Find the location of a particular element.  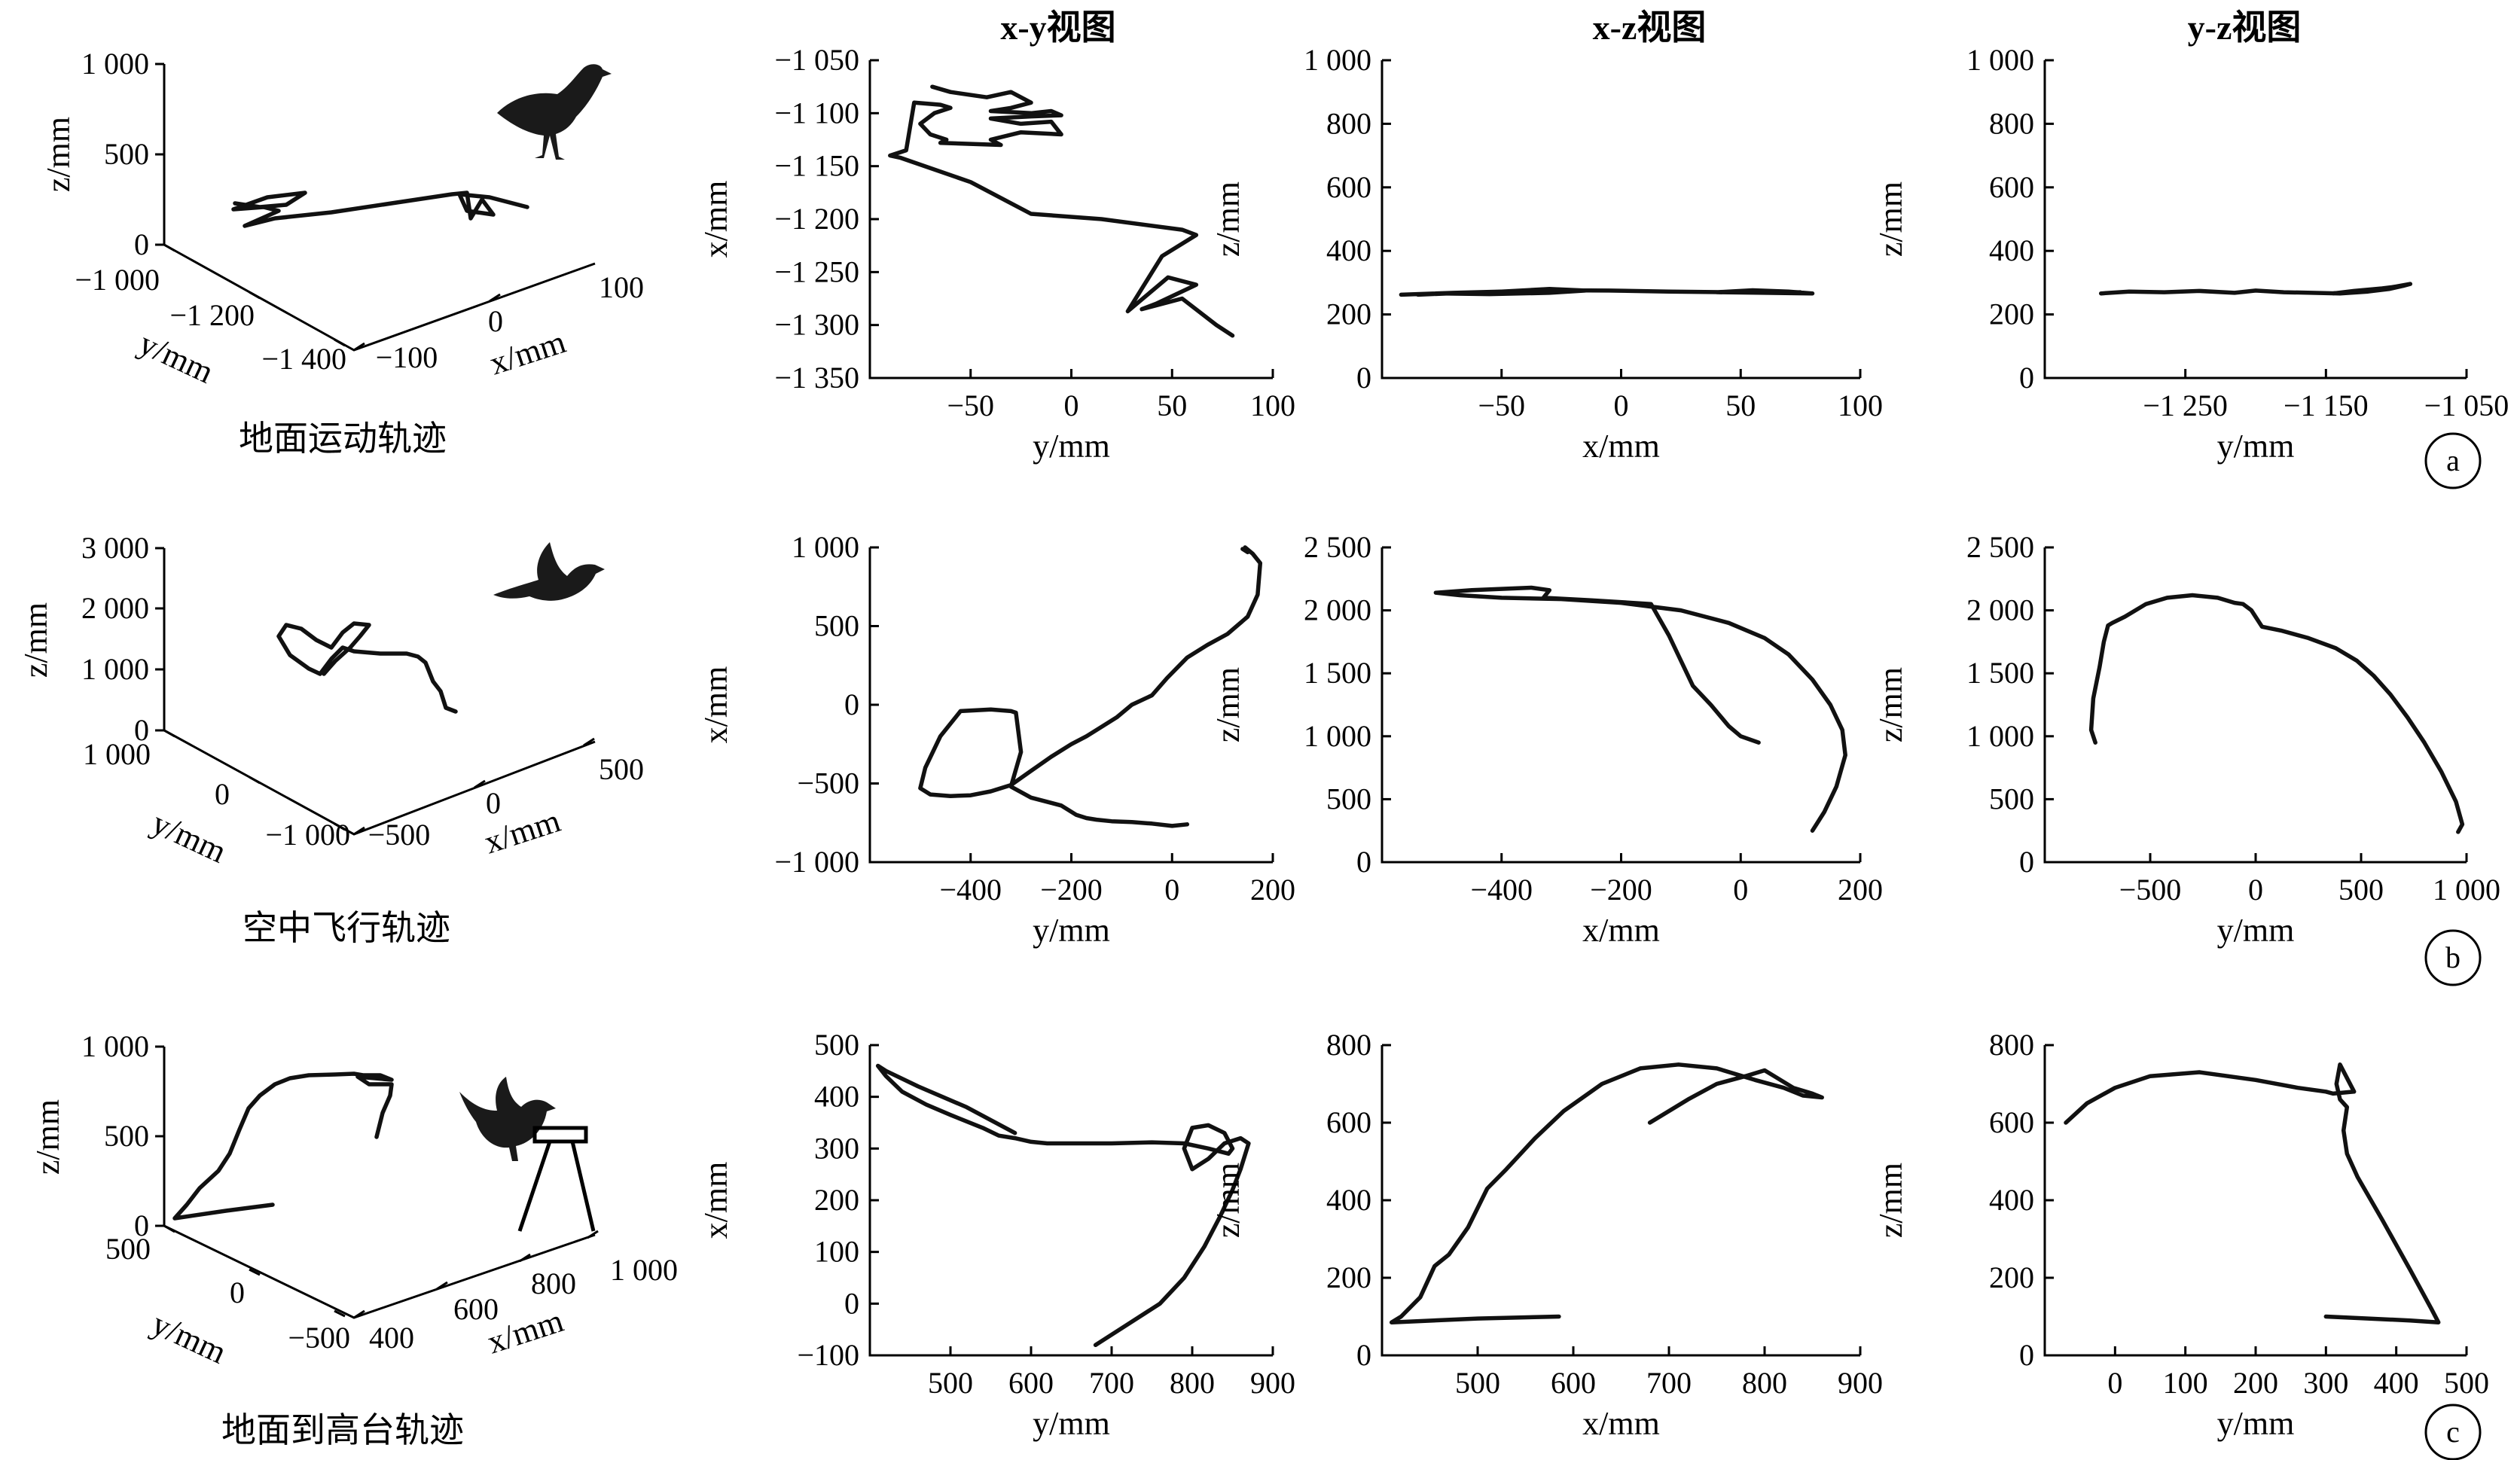

panel-a-xy-ytick-label: −1 200 is located at coordinates (816, 219).